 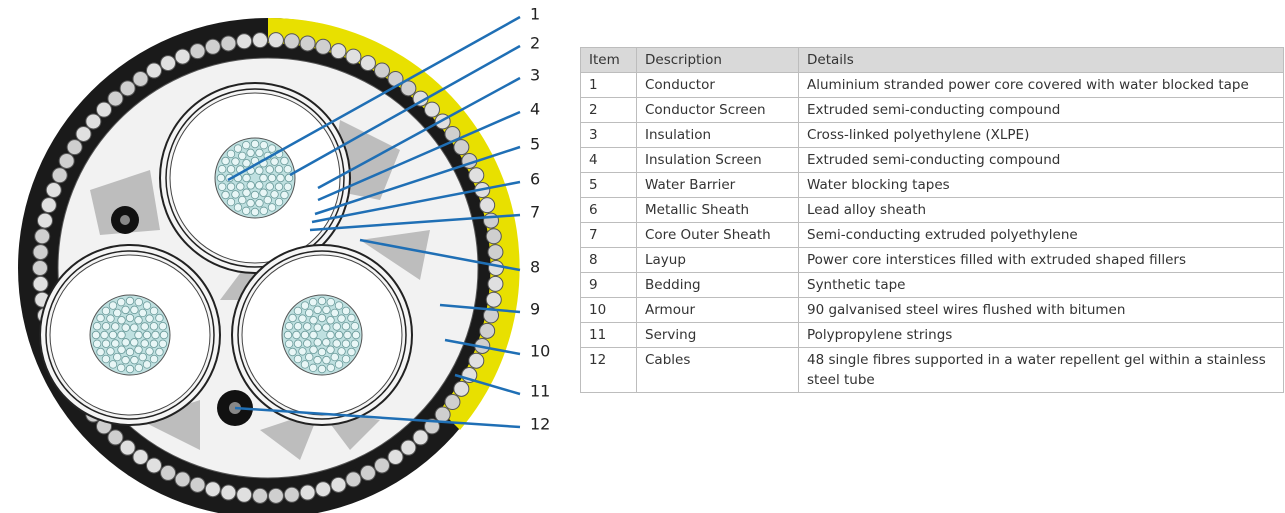 What do you see at coordinates (717, 310) in the screenshot?
I see `table-cell: Armour` at bounding box center [717, 310].